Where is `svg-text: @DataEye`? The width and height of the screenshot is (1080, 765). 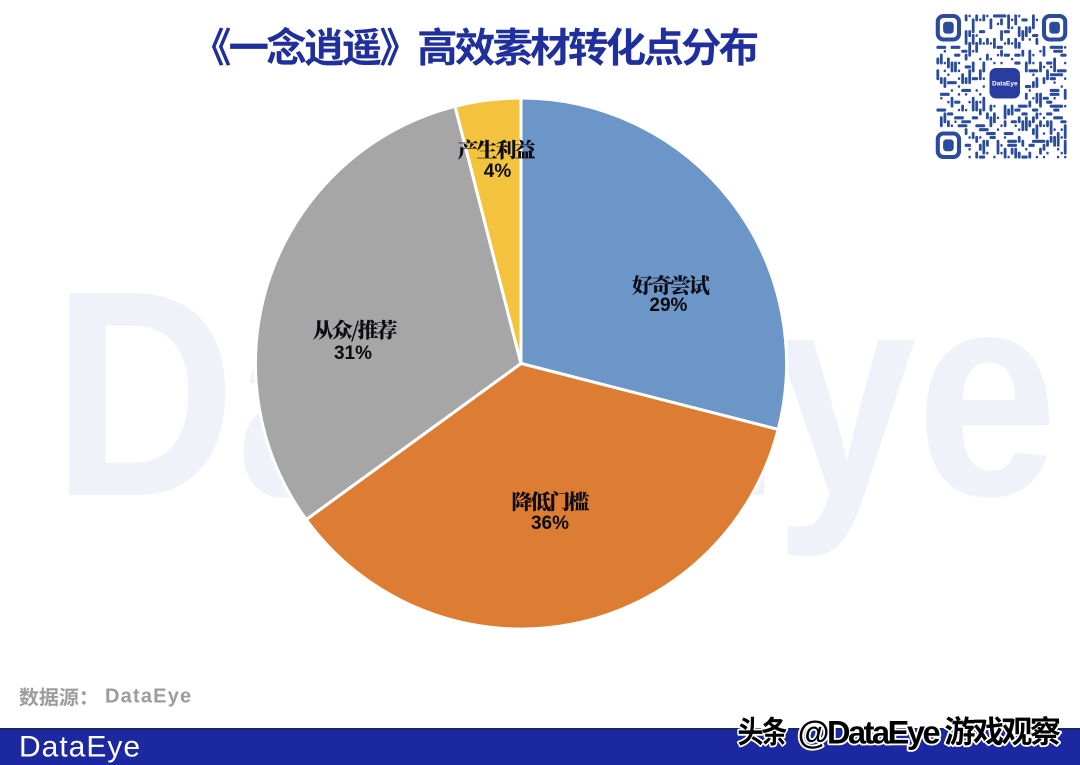
svg-text: @DataEye is located at coordinates (869, 733).